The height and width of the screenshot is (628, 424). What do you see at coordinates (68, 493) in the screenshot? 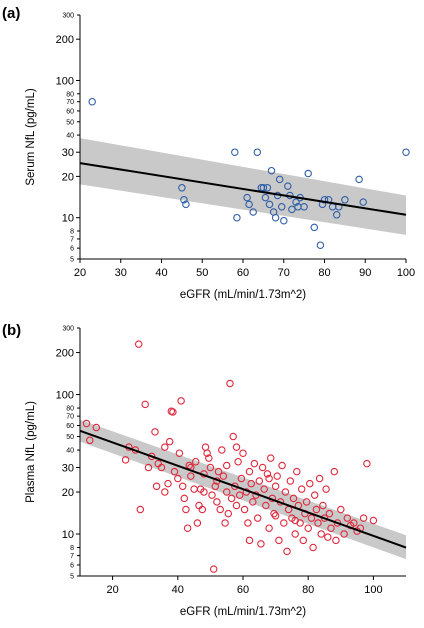
I see `y-tick-label: 20` at bounding box center [68, 493].